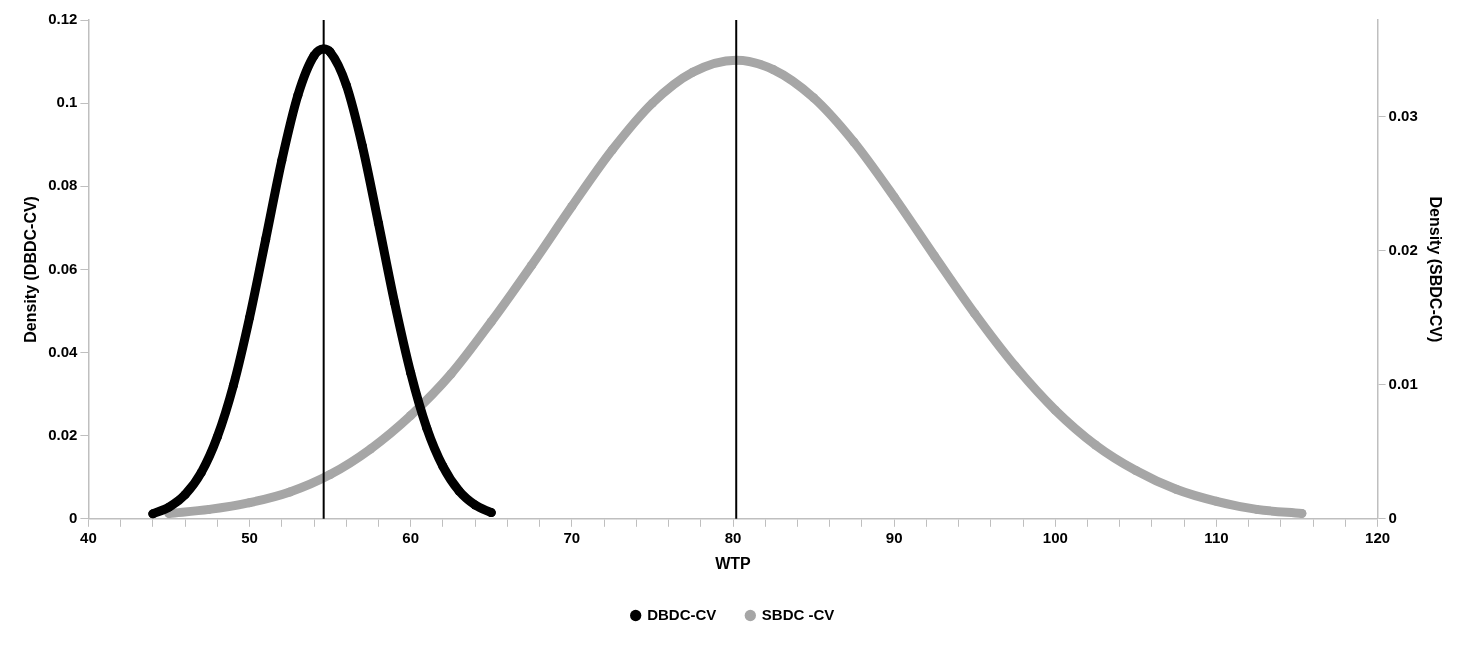 The height and width of the screenshot is (651, 1471). What do you see at coordinates (572, 537) in the screenshot?
I see `x-tick-label: 70` at bounding box center [572, 537].